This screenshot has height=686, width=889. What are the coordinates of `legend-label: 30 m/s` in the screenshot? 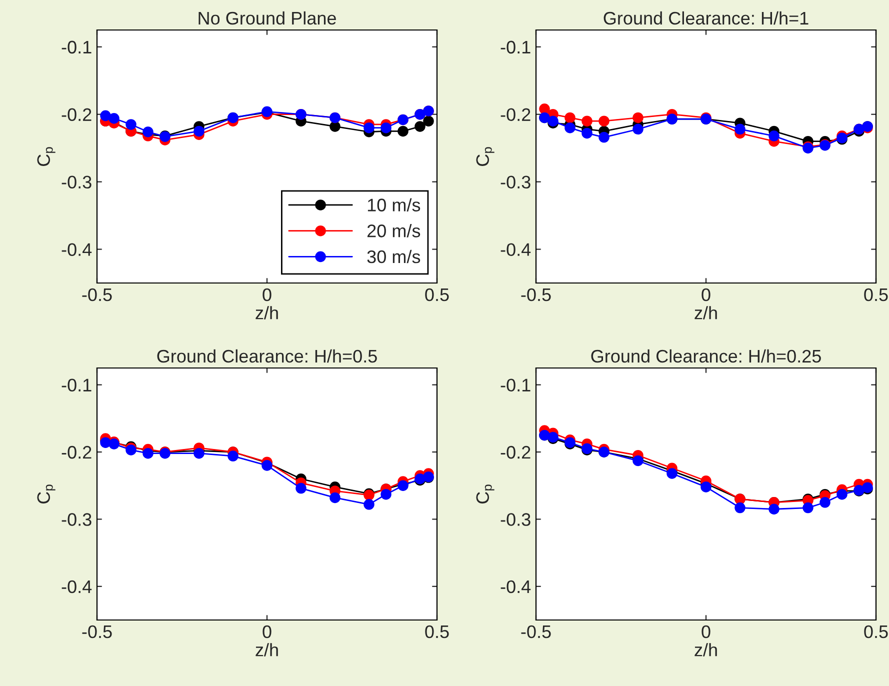 It's located at (393, 257).